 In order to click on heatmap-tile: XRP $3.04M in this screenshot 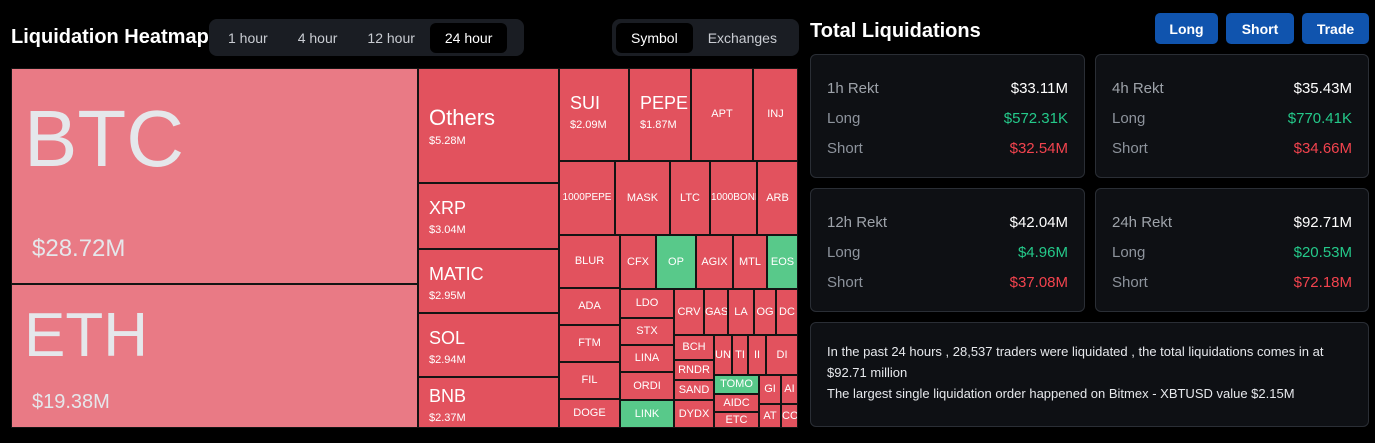, I will do `click(488, 216)`.